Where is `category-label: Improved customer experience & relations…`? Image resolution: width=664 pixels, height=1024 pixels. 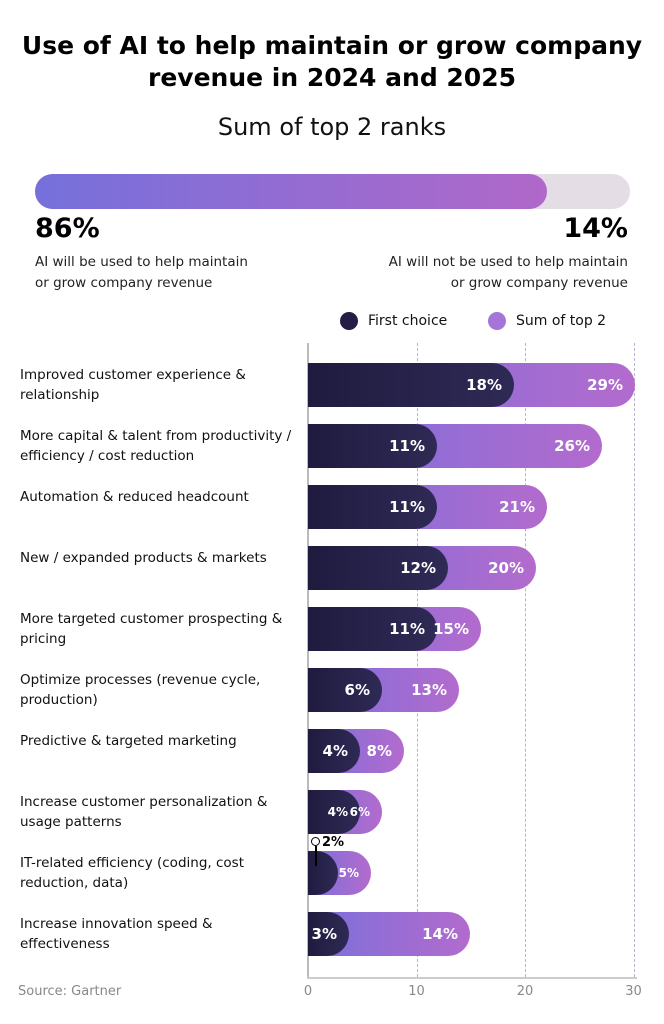
category-label: Improved customer experience & relations… is located at coordinates (133, 385).